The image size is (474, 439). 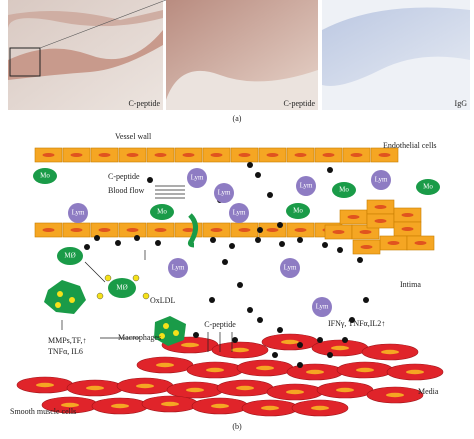 I want to click on label: Blood flow, so click(x=126, y=190).